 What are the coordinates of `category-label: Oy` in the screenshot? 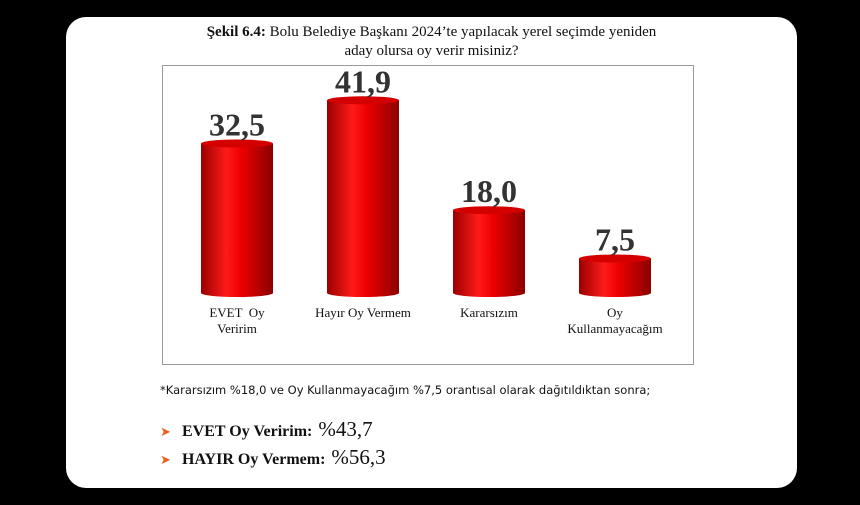 It's located at (615, 312).